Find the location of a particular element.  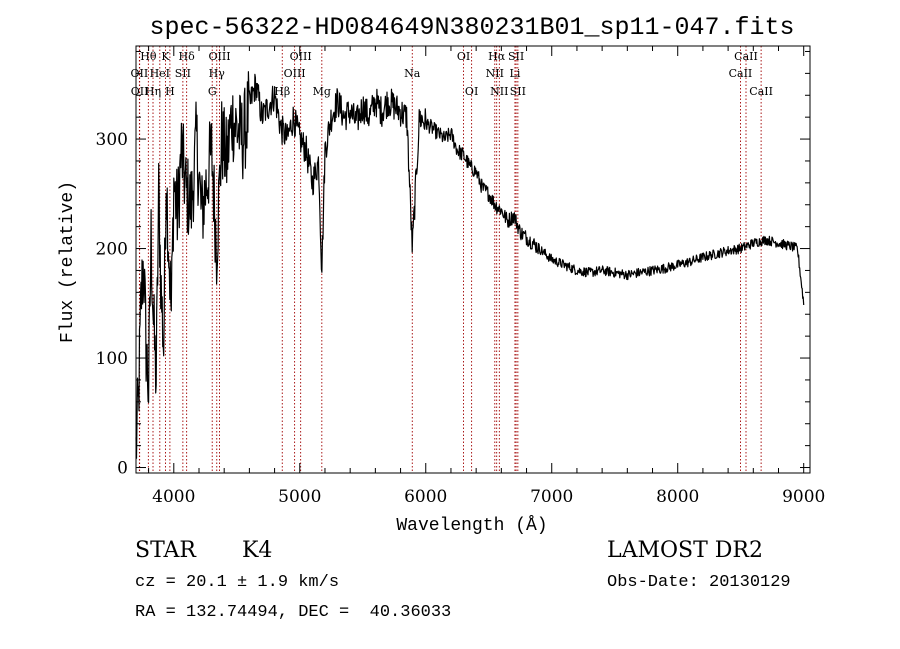

marker-label-17: OI is located at coordinates (463, 56).